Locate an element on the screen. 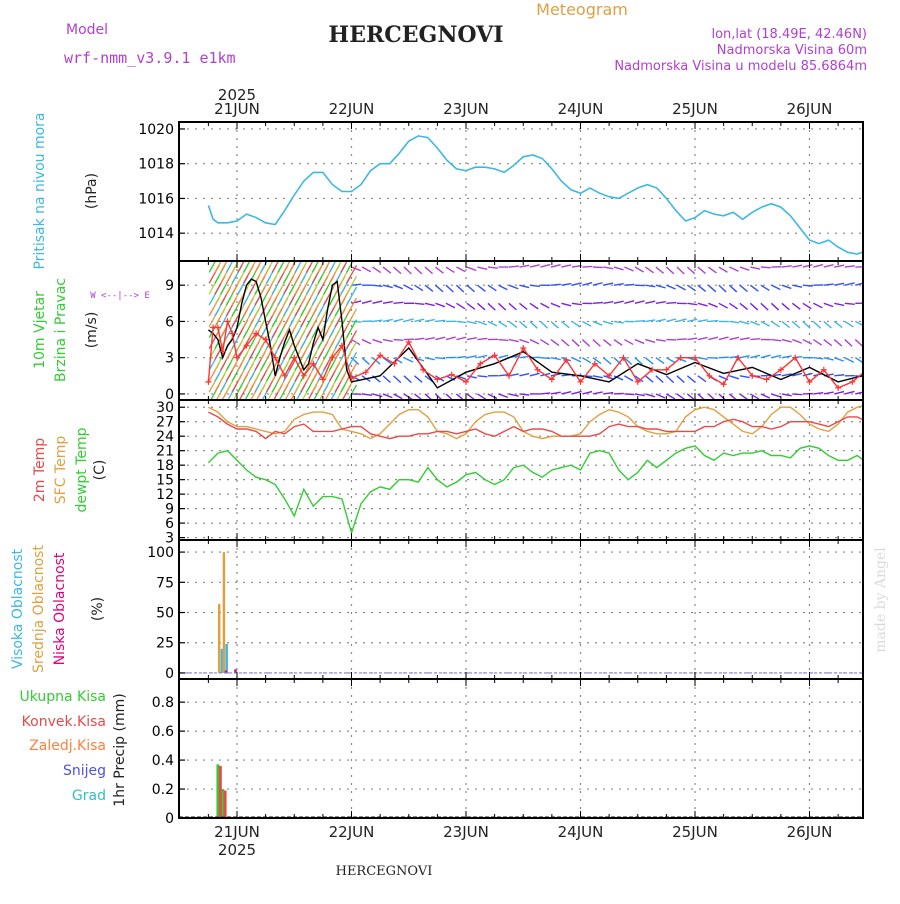 The width and height of the screenshot is (900, 904). wind-compass: W <--|--> E is located at coordinates (120, 296).